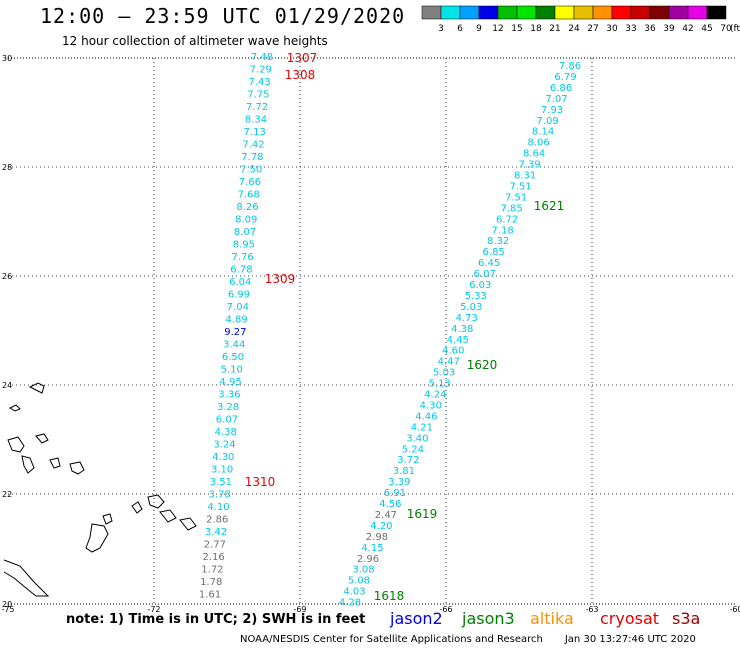 This screenshot has height=650, width=740. I want to click on wave-height: 8.07, so click(245, 232).